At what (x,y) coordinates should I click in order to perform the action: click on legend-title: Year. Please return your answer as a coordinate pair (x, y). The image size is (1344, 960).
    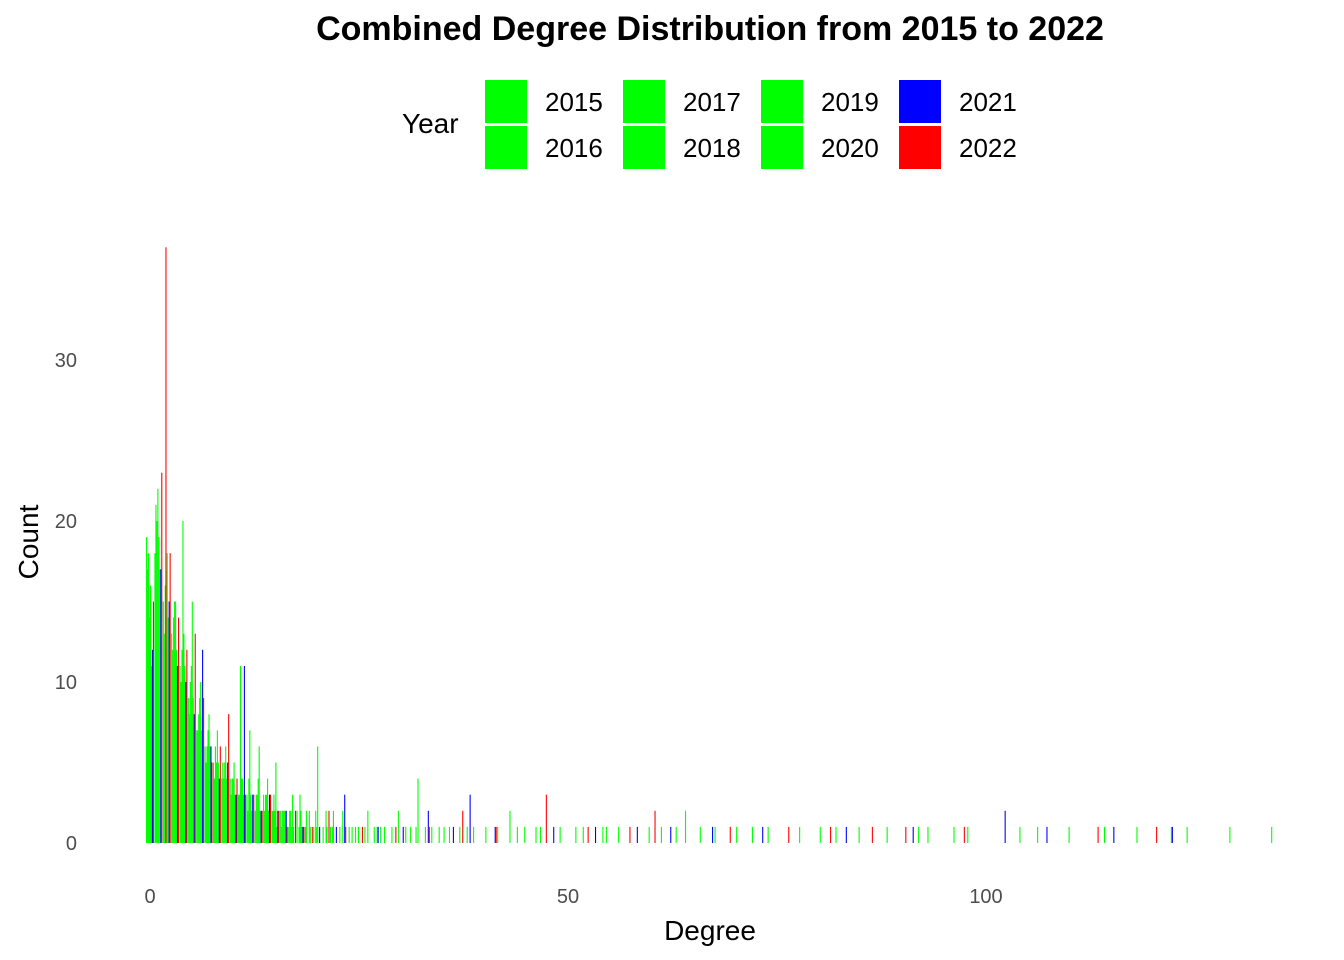
    Looking at the image, I should click on (430, 123).